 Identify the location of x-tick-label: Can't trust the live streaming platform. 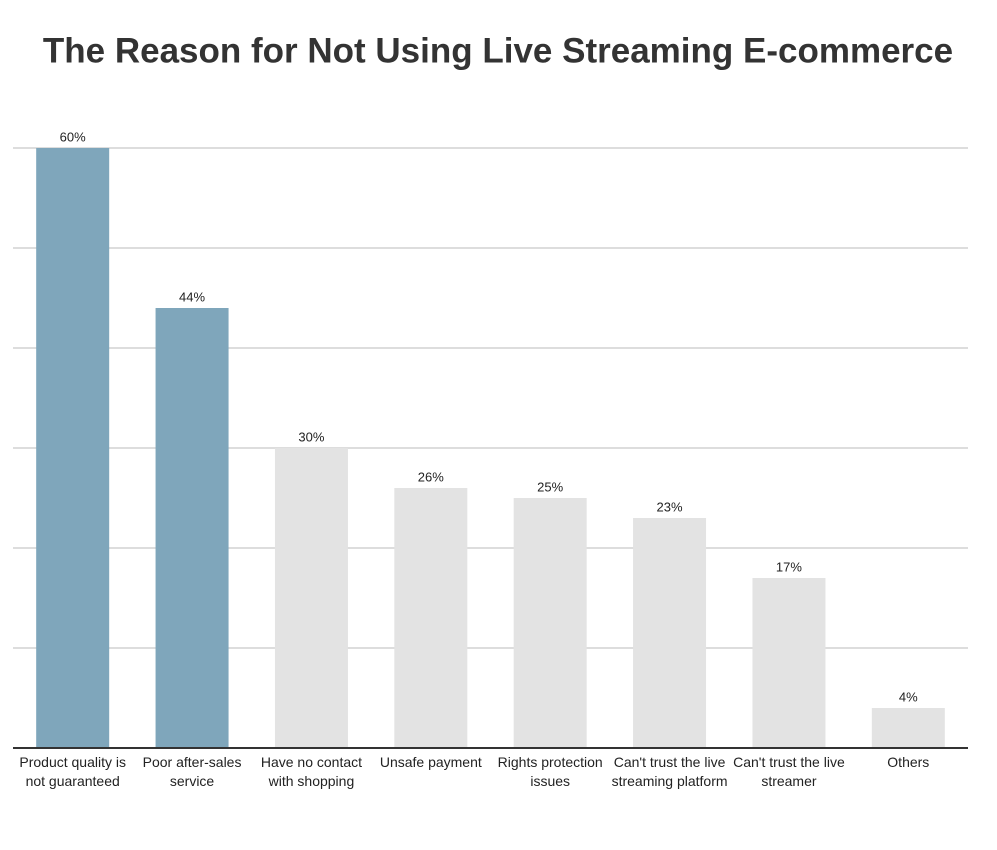
(669, 771).